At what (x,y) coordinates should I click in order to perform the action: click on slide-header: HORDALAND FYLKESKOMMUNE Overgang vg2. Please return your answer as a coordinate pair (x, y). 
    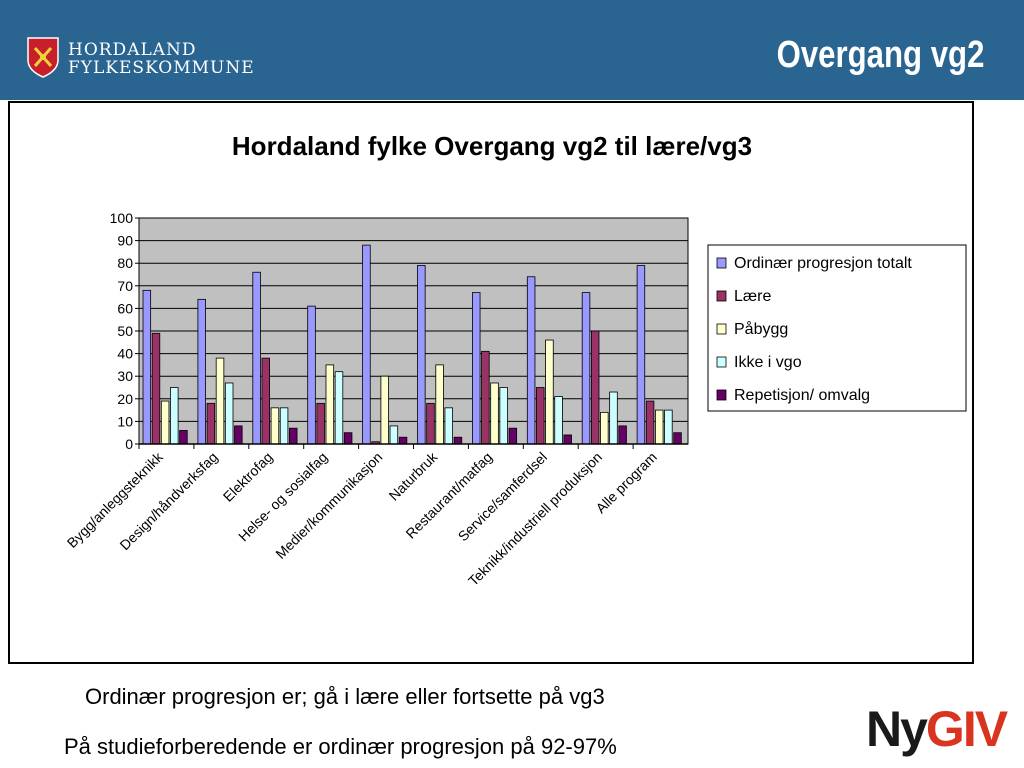
    Looking at the image, I should click on (512, 50).